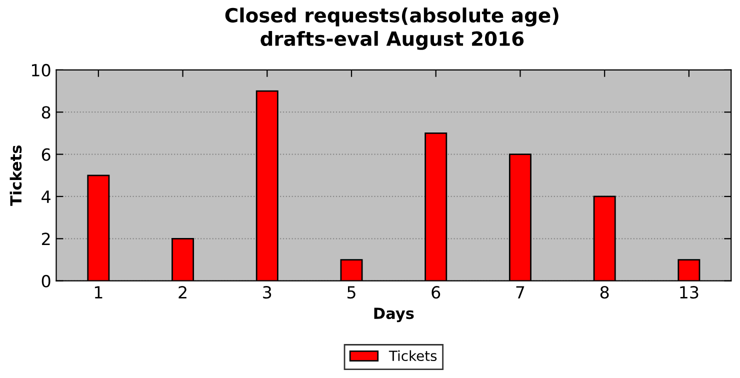 Image resolution: width=740 pixels, height=378 pixels. What do you see at coordinates (351, 292) in the screenshot?
I see `x-tick-label: 5` at bounding box center [351, 292].